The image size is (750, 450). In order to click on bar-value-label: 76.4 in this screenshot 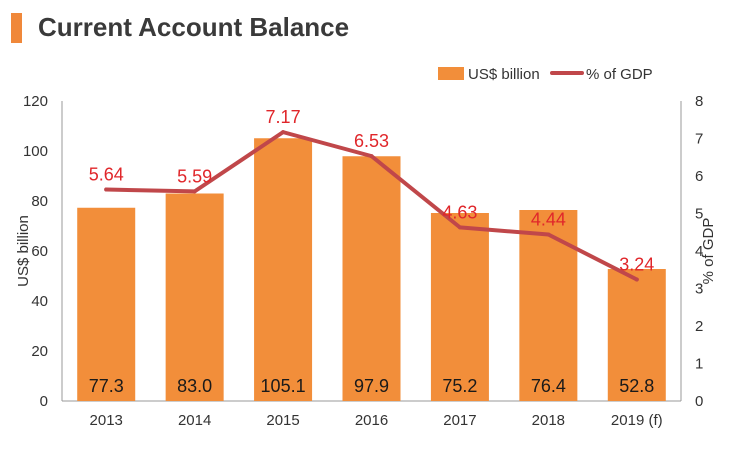, I will do `click(548, 386)`.